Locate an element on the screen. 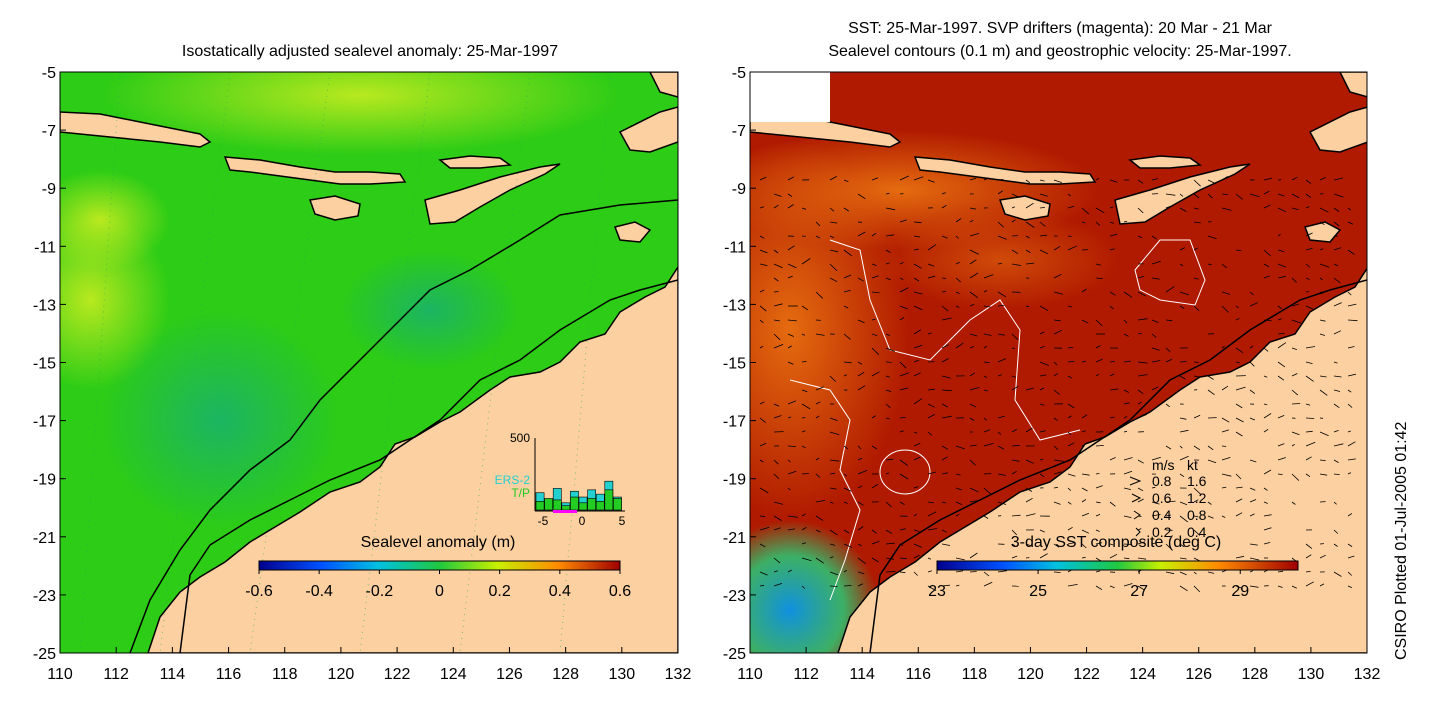 This screenshot has width=1440, height=720. colorbar-tick-label: 0.4 is located at coordinates (560, 591).